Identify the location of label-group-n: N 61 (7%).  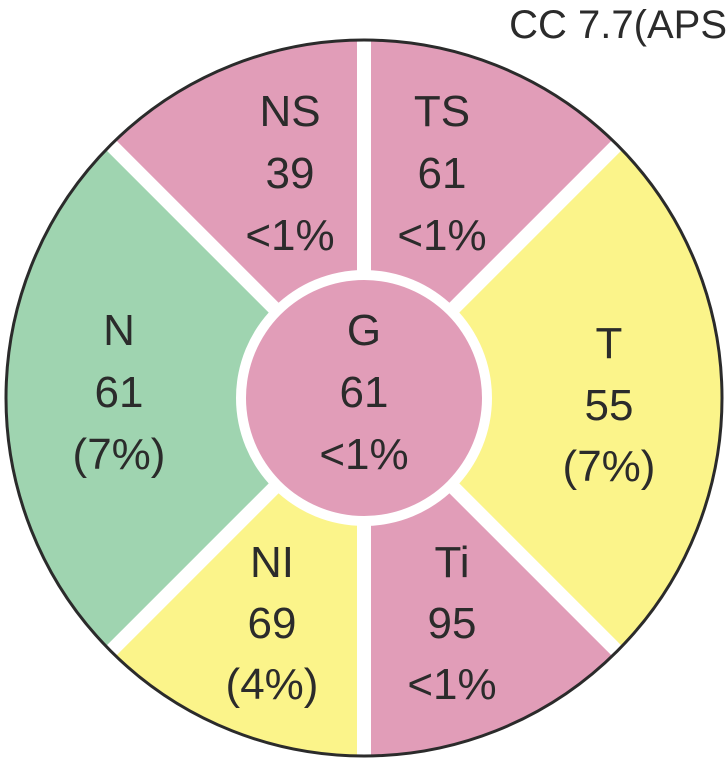
(119, 392).